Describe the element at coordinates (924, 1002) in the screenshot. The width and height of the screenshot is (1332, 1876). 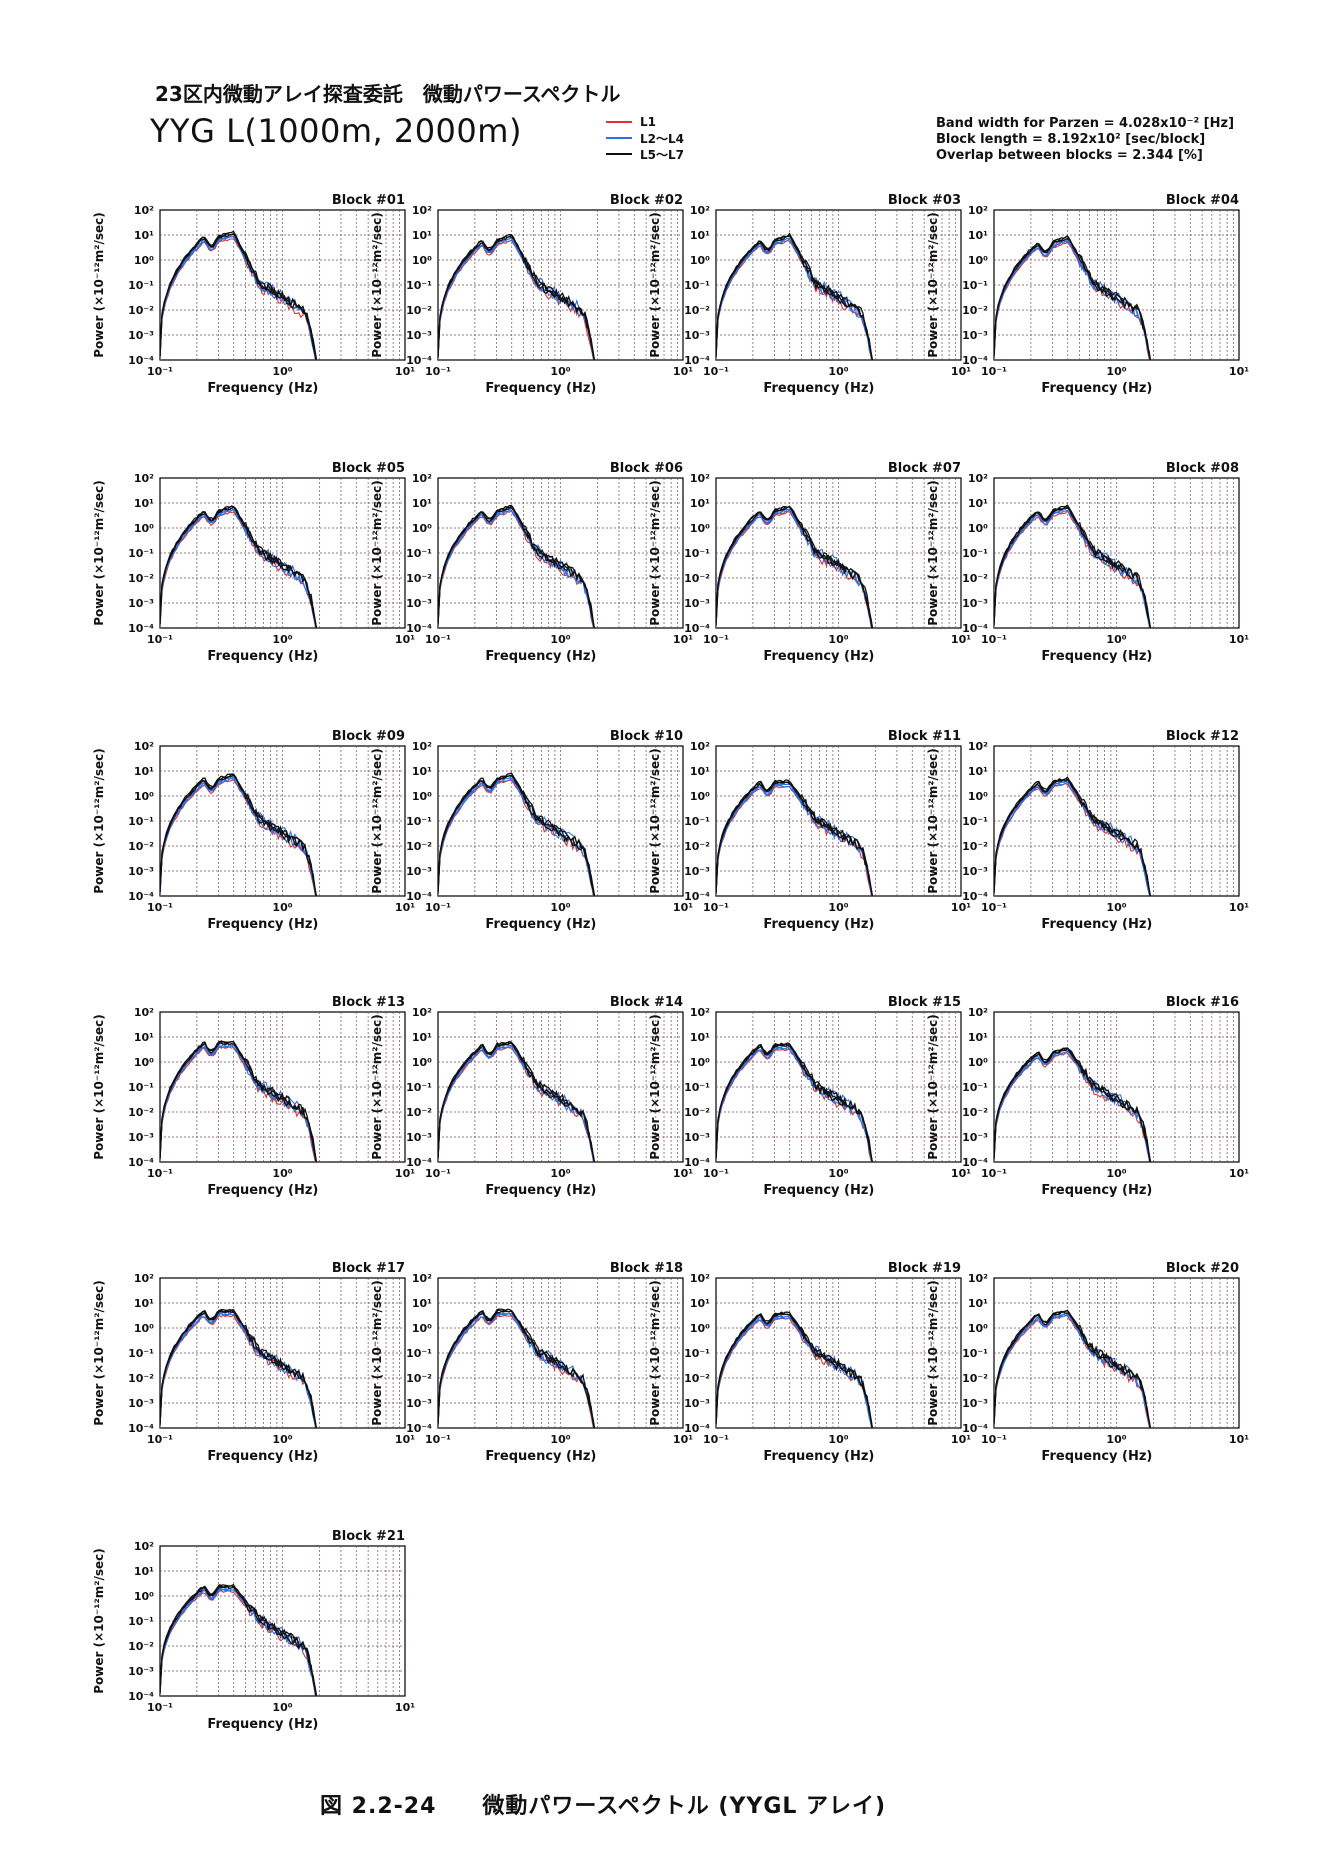
I see `block-title: Block #15` at that location.